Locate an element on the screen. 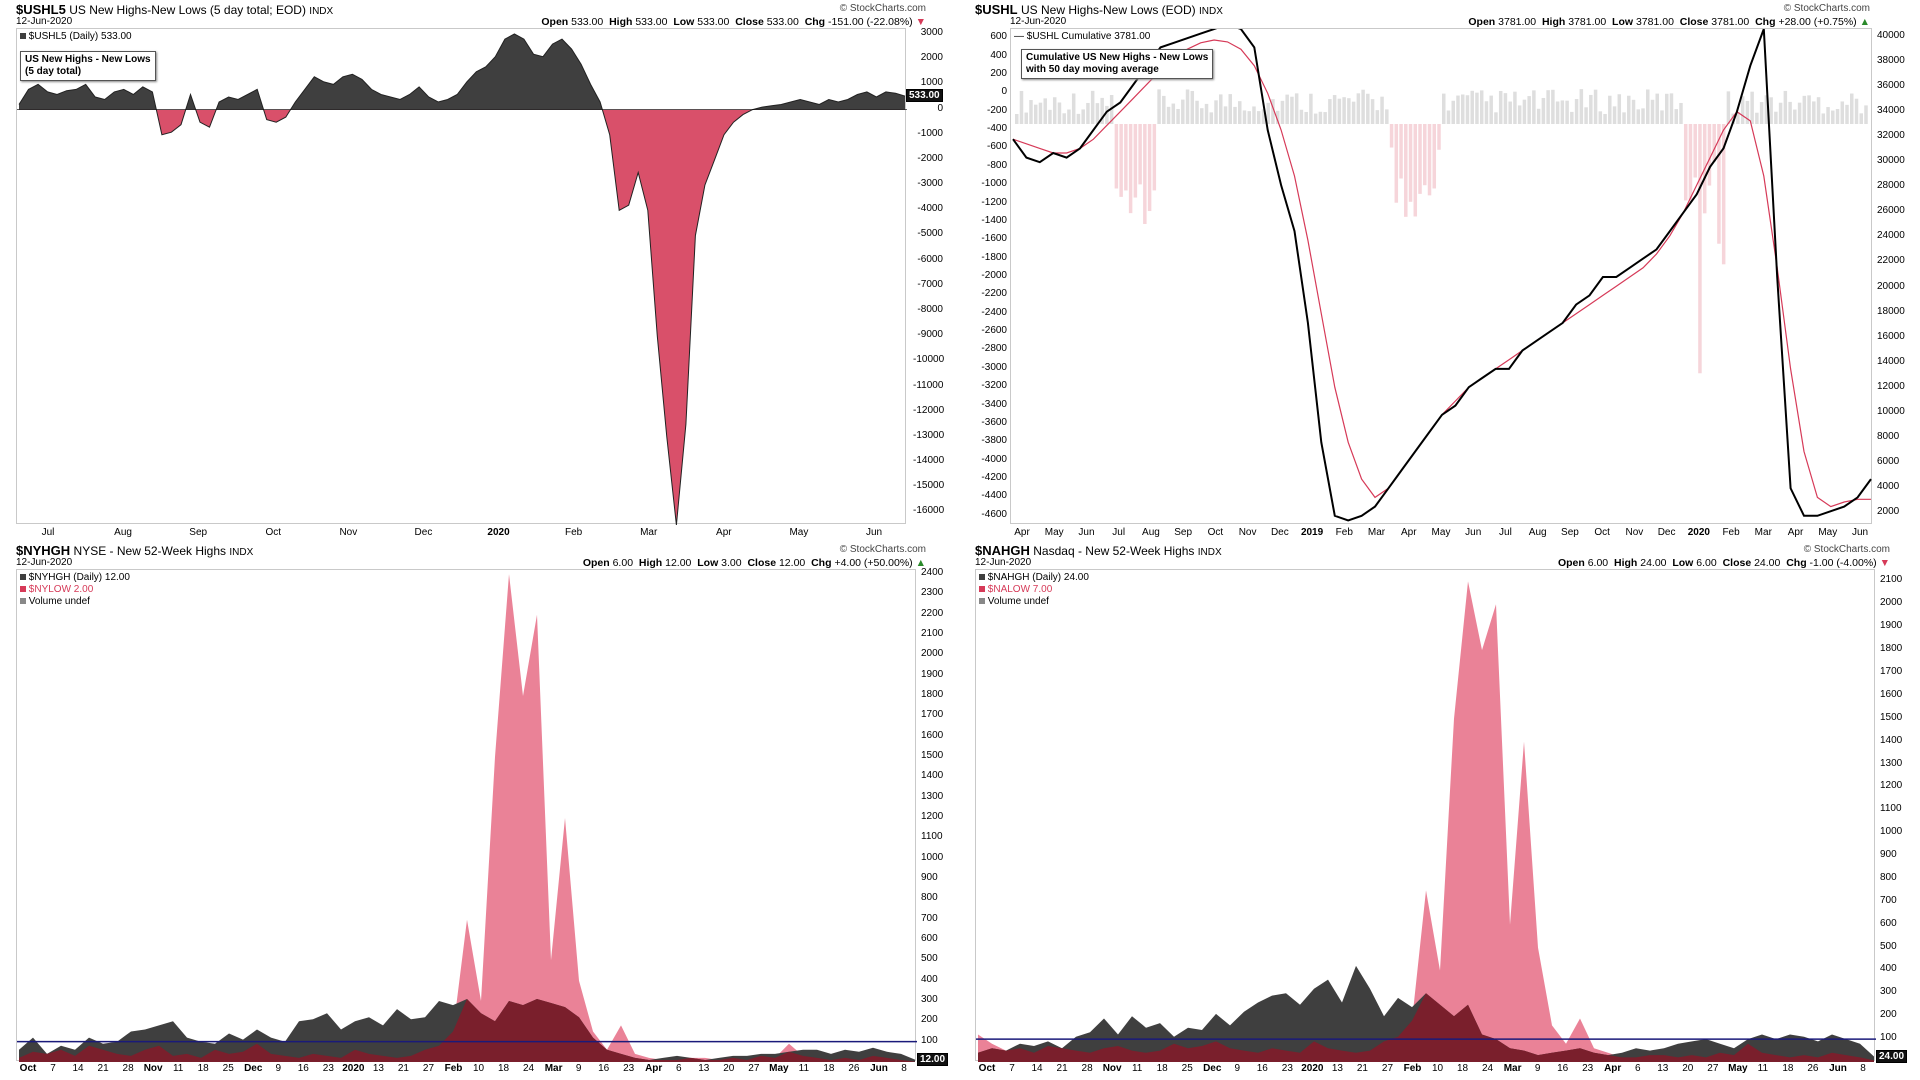  y-tick-label: -7000 is located at coordinates (930, 284).